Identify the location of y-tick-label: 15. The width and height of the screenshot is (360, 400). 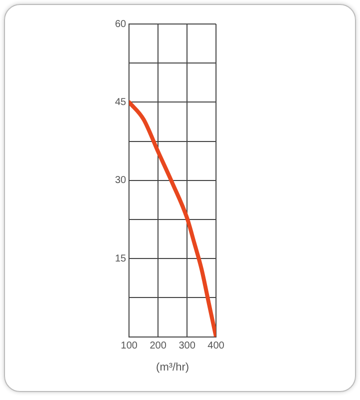
(121, 258).